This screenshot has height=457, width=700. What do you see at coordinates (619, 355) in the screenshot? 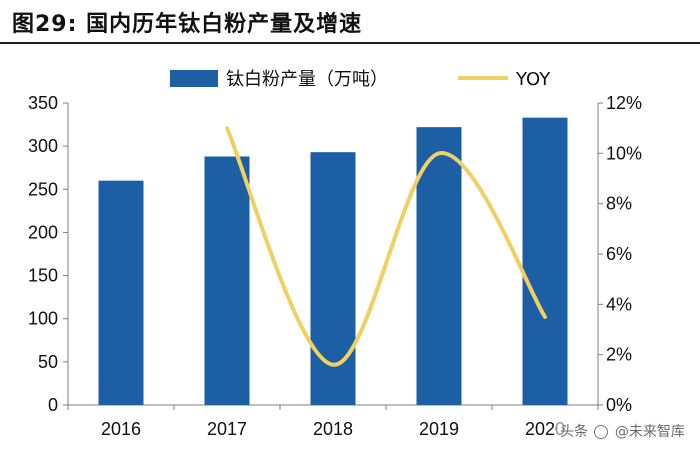
I see `y-right-tick-label: 2%` at bounding box center [619, 355].